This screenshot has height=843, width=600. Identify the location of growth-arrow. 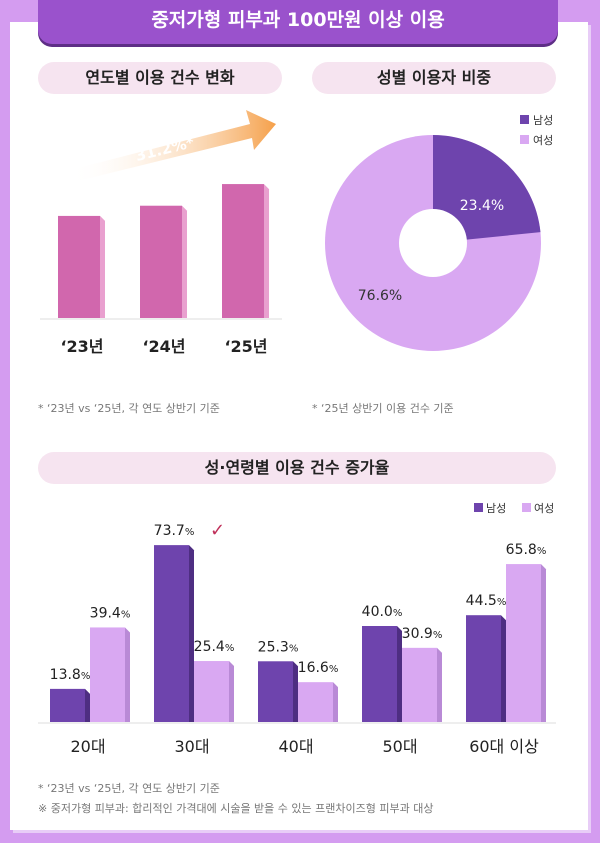
(173, 146).